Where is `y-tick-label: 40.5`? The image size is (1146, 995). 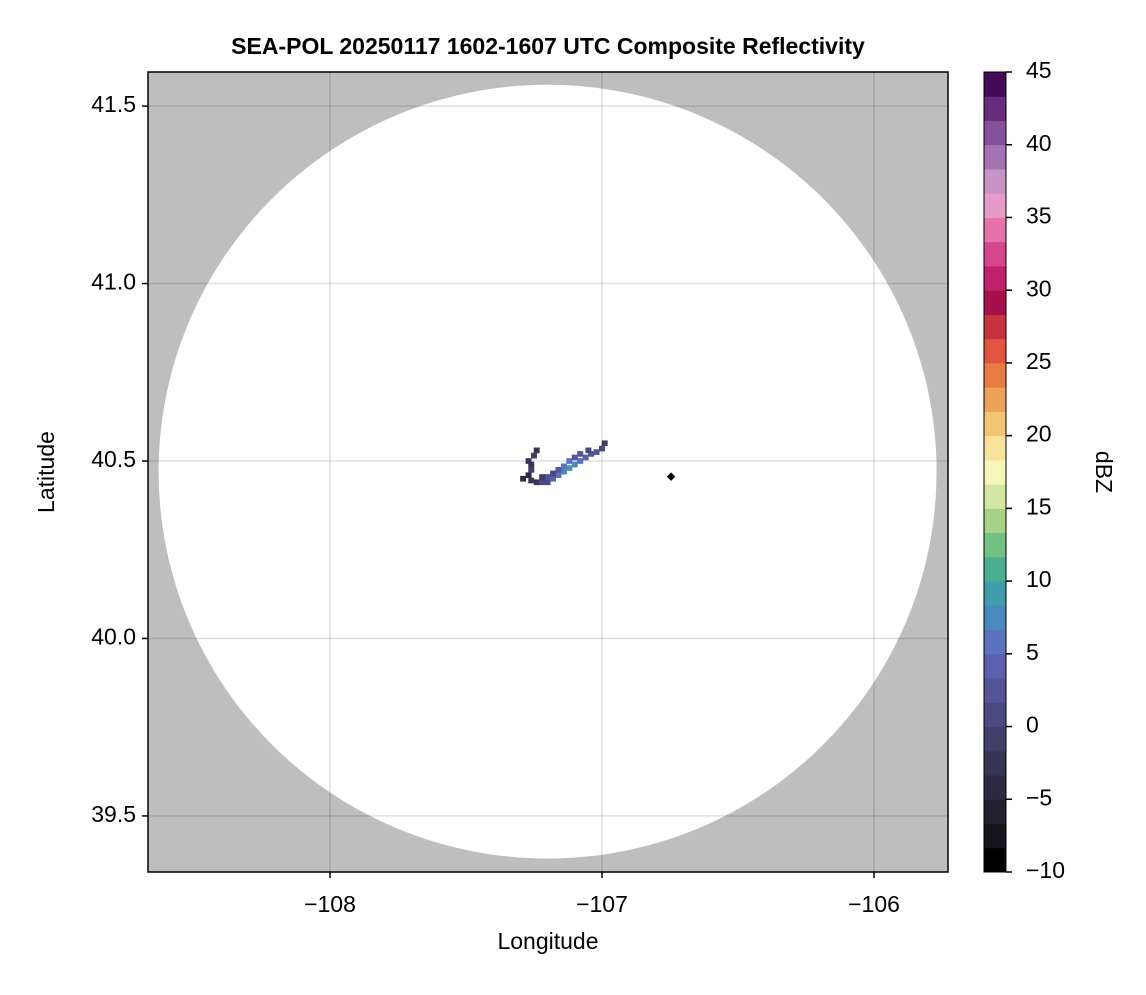
y-tick-label: 40.5 is located at coordinates (113, 459).